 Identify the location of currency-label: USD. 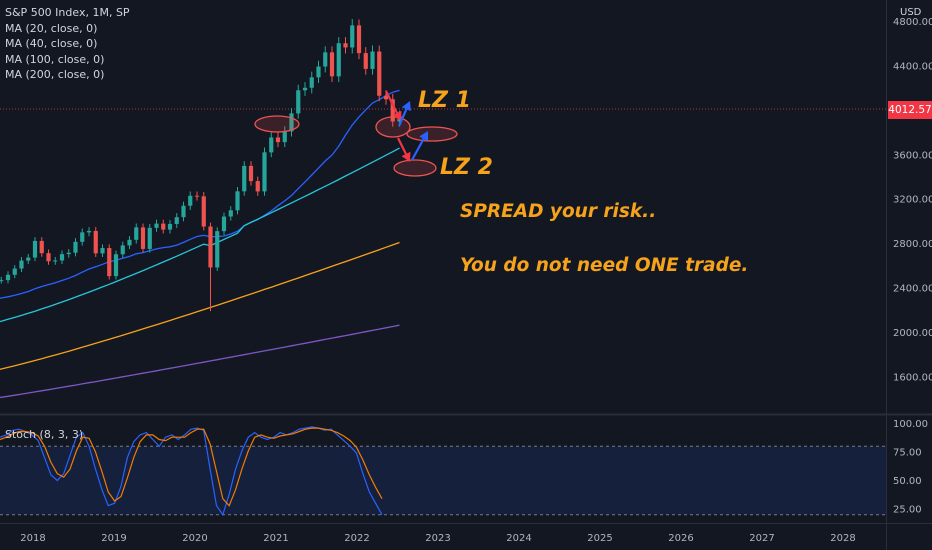
(911, 12).